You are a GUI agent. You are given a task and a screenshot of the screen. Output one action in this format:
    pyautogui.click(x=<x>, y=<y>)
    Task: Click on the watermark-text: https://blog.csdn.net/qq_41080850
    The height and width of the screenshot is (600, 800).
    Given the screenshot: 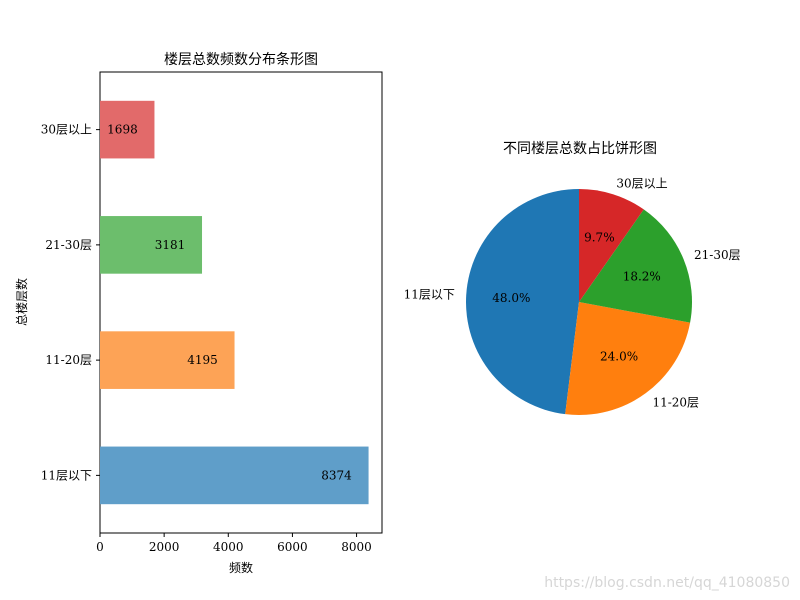 What is the action you would take?
    pyautogui.click(x=667, y=583)
    